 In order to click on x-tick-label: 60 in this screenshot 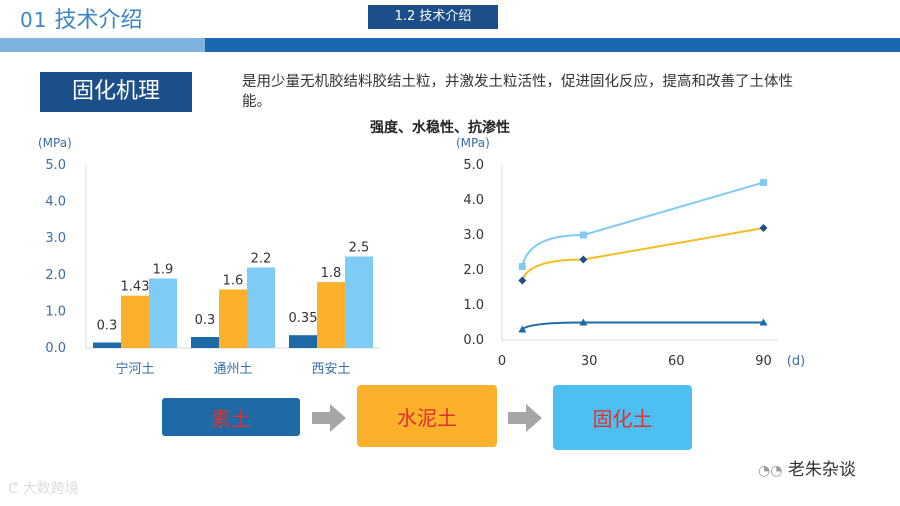, I will do `click(676, 361)`.